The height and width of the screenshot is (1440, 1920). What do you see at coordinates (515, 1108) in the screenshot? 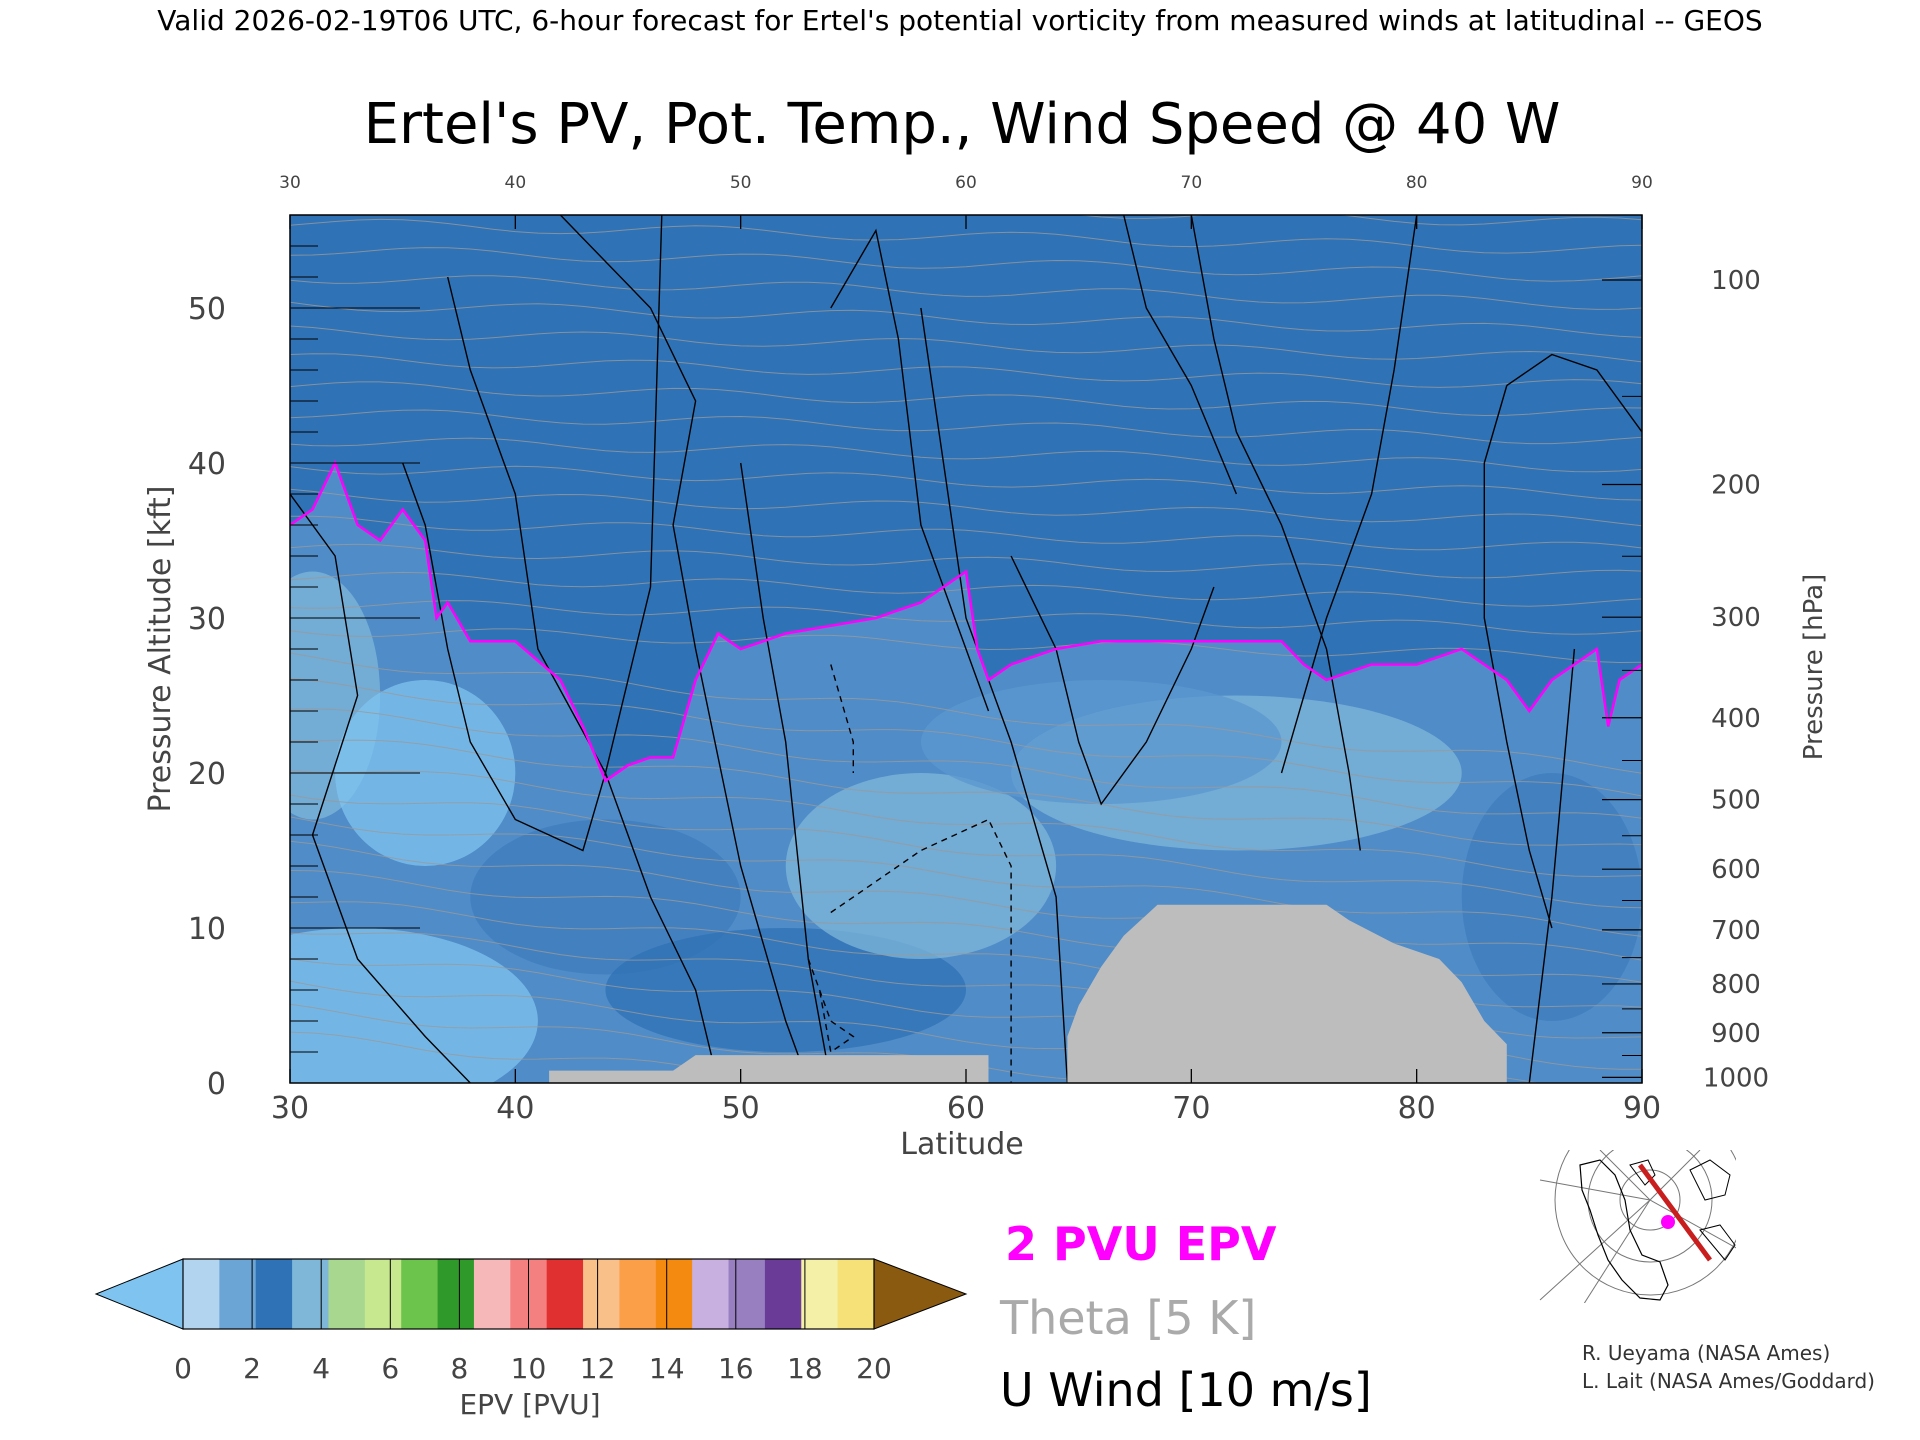
I see `x-tick-label: 40` at bounding box center [515, 1108].